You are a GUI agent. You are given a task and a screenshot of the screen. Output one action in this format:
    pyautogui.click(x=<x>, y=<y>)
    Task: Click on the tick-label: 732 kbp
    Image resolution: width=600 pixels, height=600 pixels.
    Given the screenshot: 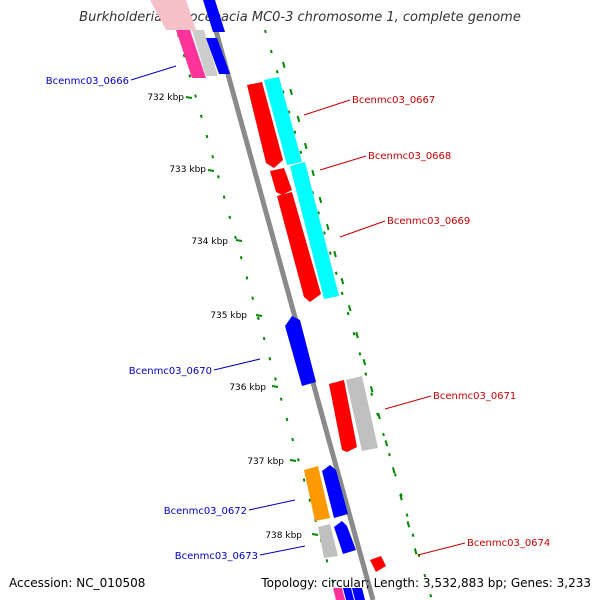 What is the action you would take?
    pyautogui.click(x=165, y=98)
    